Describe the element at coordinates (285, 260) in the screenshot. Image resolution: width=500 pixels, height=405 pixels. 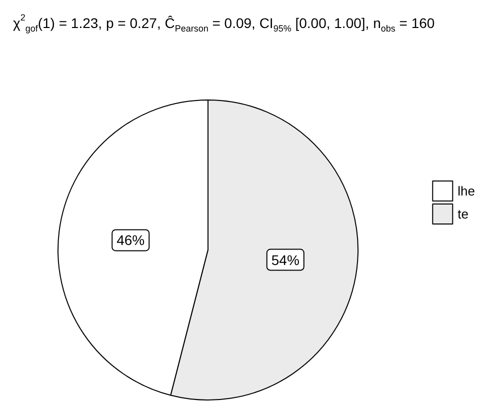
I see `data-label: 54%` at that location.